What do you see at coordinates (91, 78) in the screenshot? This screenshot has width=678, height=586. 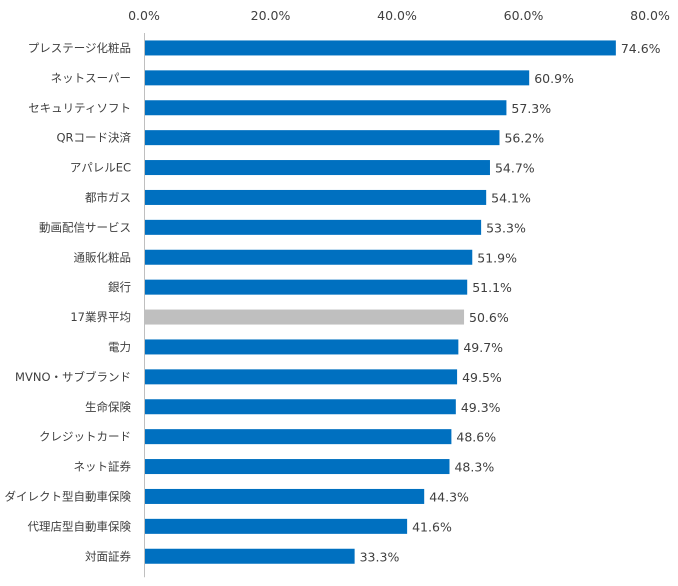 I see `category-label: ネットスーパー` at bounding box center [91, 78].